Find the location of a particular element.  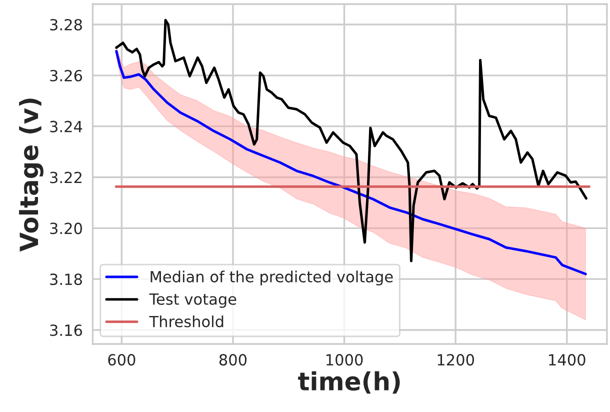

x-axis-title: time(h) is located at coordinates (349, 382).